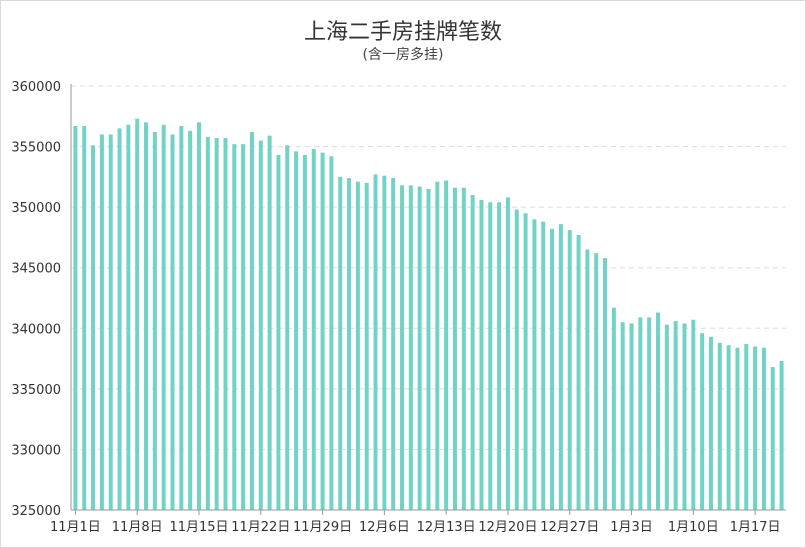 Image resolution: width=806 pixels, height=548 pixels. Describe the element at coordinates (507, 527) in the screenshot. I see `x-tick-label: 12月20日` at that location.